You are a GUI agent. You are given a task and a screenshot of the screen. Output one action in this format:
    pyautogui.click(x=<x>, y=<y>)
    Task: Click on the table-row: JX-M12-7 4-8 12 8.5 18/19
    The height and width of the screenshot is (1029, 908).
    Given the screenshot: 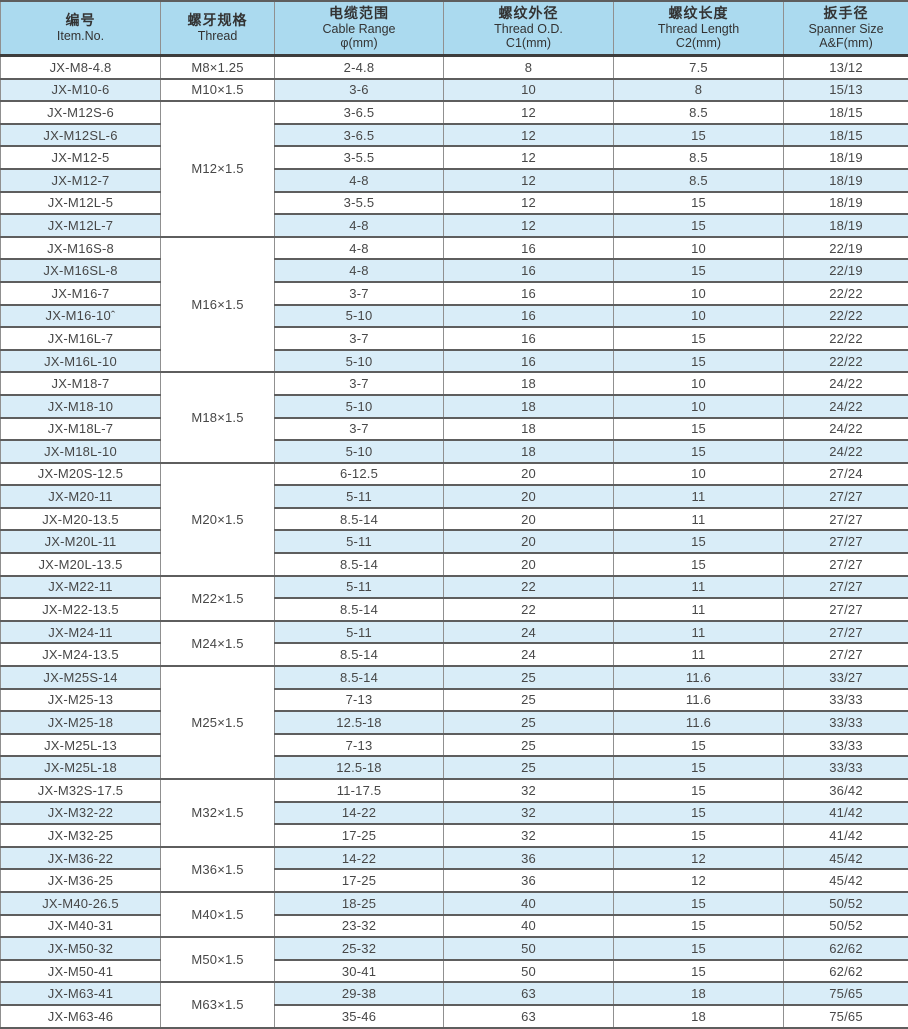 What is the action you would take?
    pyautogui.click(x=454, y=180)
    